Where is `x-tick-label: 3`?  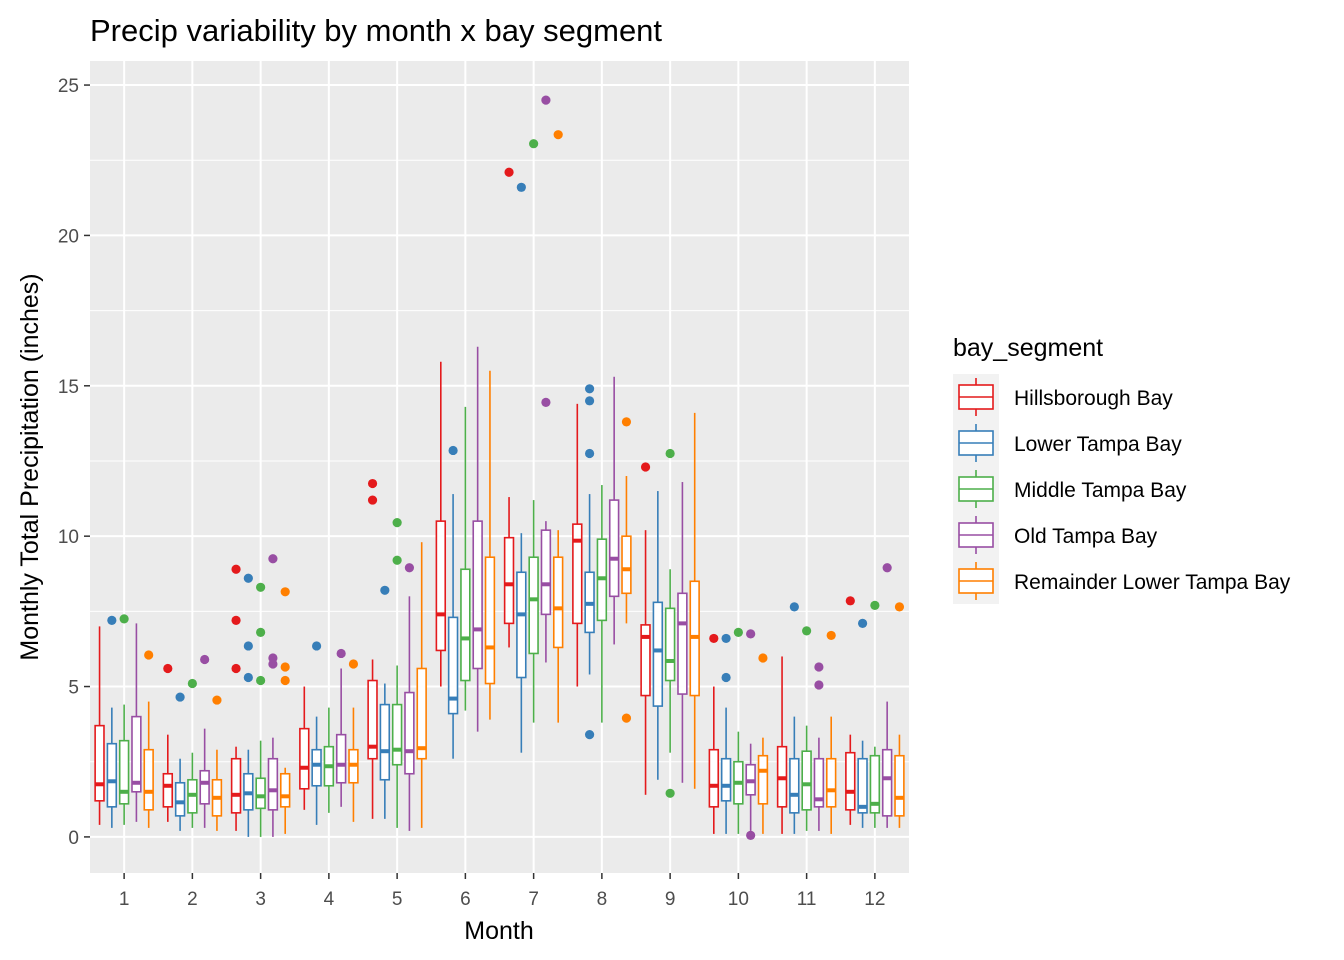 x-tick-label: 3 is located at coordinates (260, 899).